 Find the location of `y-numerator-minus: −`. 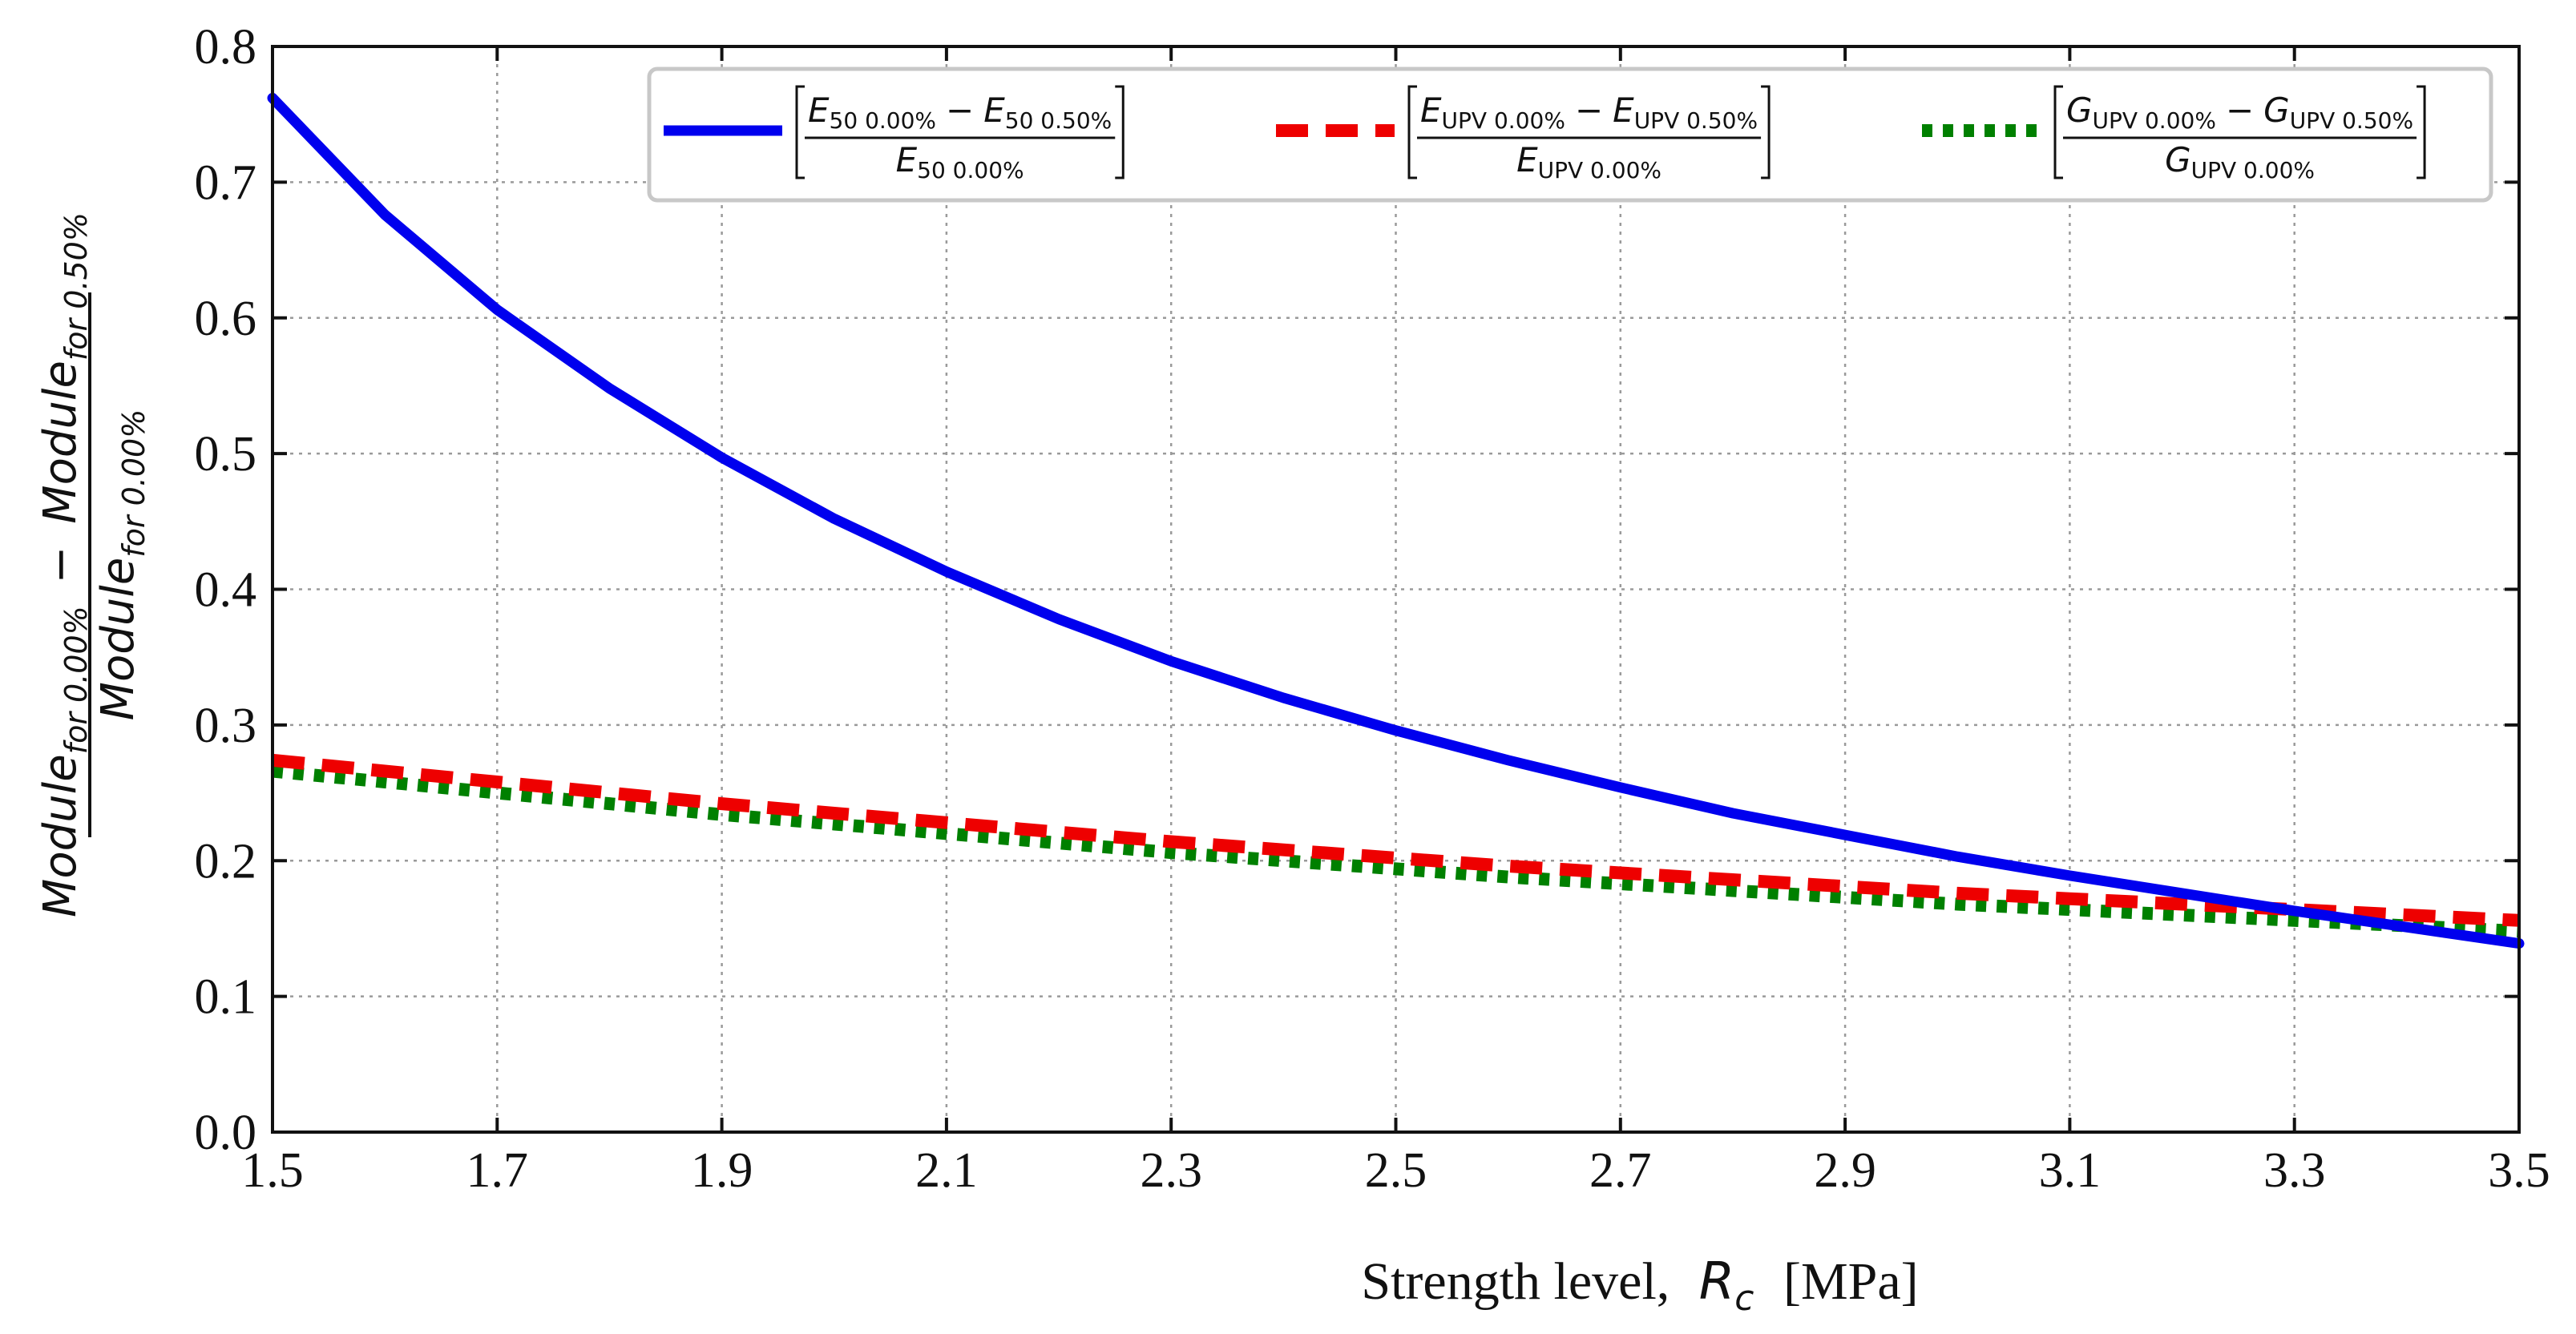

y-numerator-minus: − is located at coordinates (61, 565).